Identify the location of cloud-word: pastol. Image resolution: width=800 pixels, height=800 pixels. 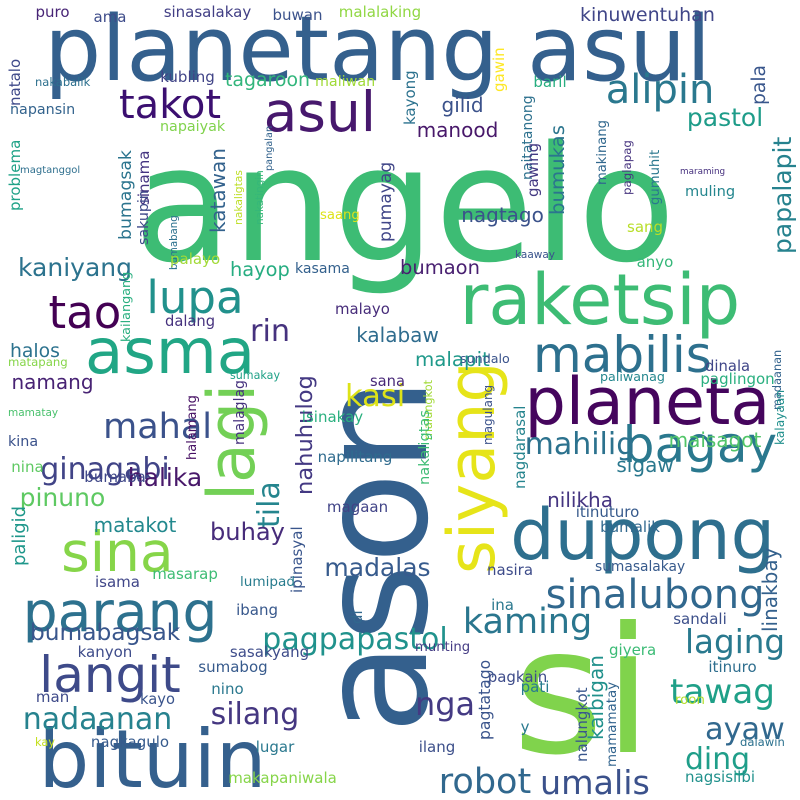
(725, 117).